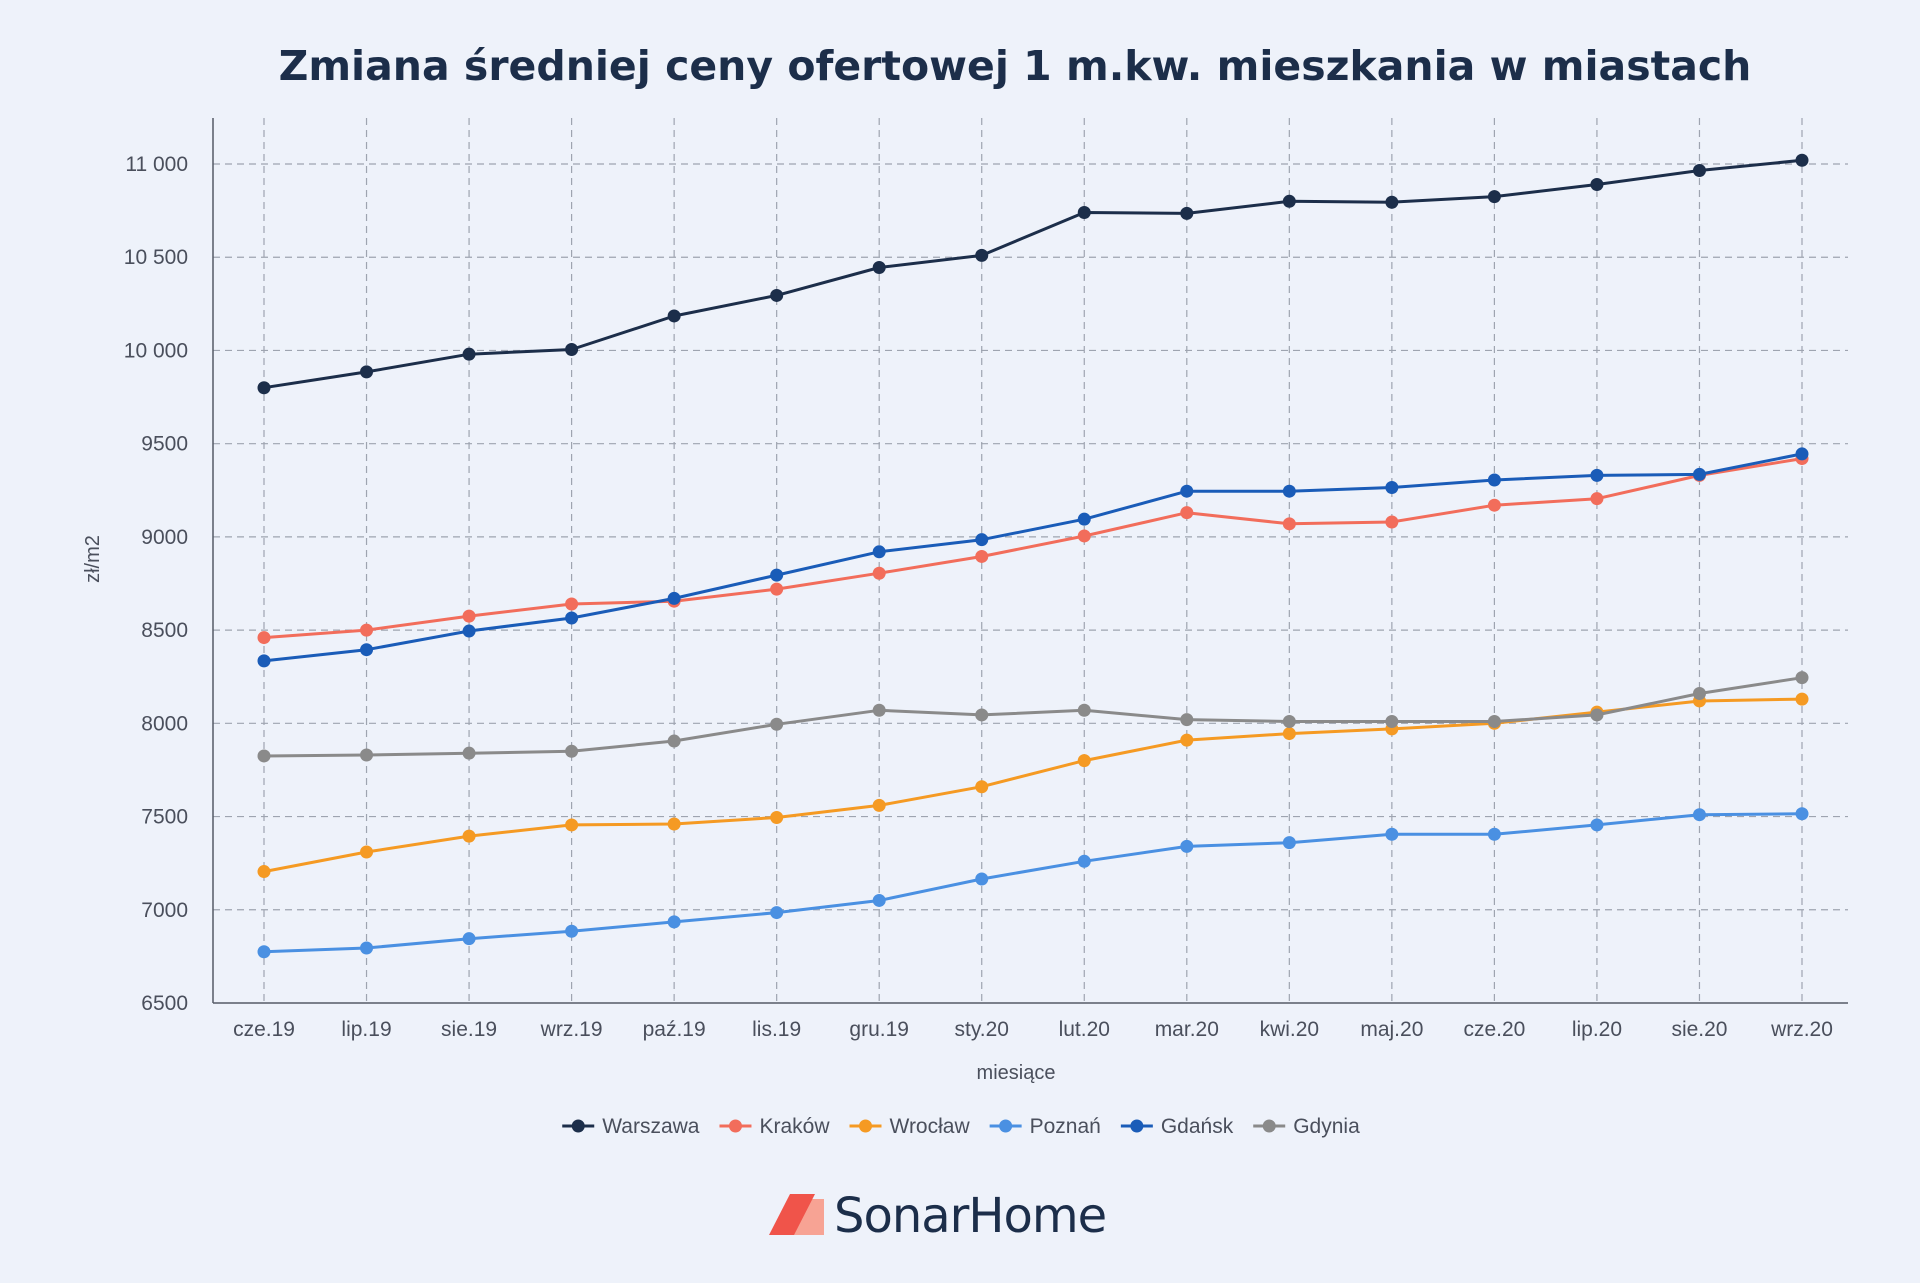 This screenshot has width=1920, height=1283. I want to click on x-tick-label: lip.20, so click(1597, 1029).